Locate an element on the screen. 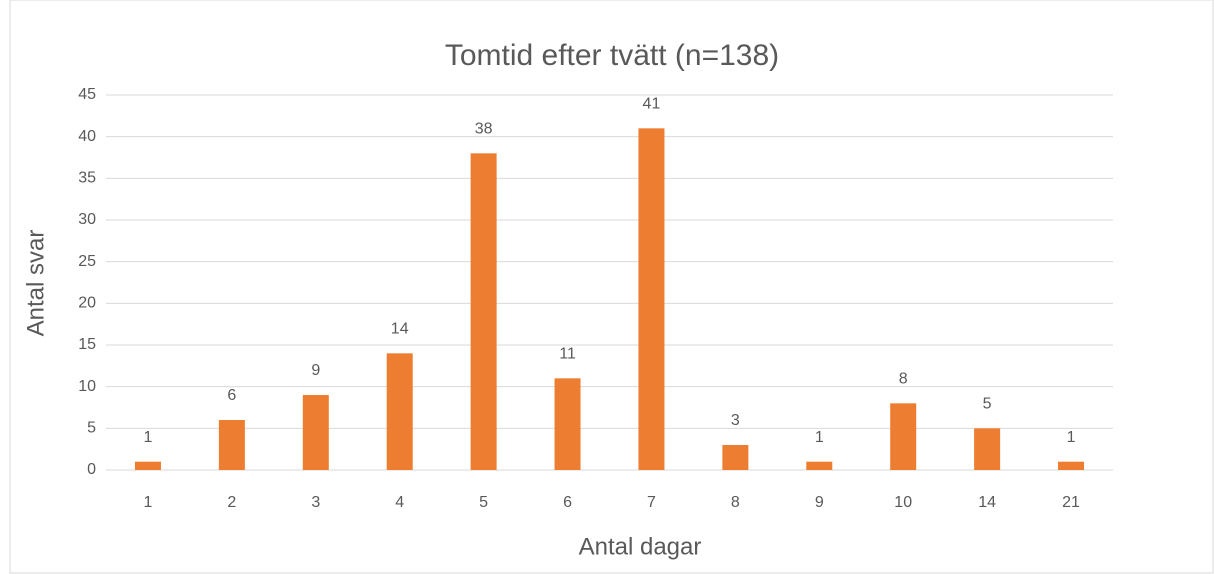  data-label: 38 is located at coordinates (484, 129).